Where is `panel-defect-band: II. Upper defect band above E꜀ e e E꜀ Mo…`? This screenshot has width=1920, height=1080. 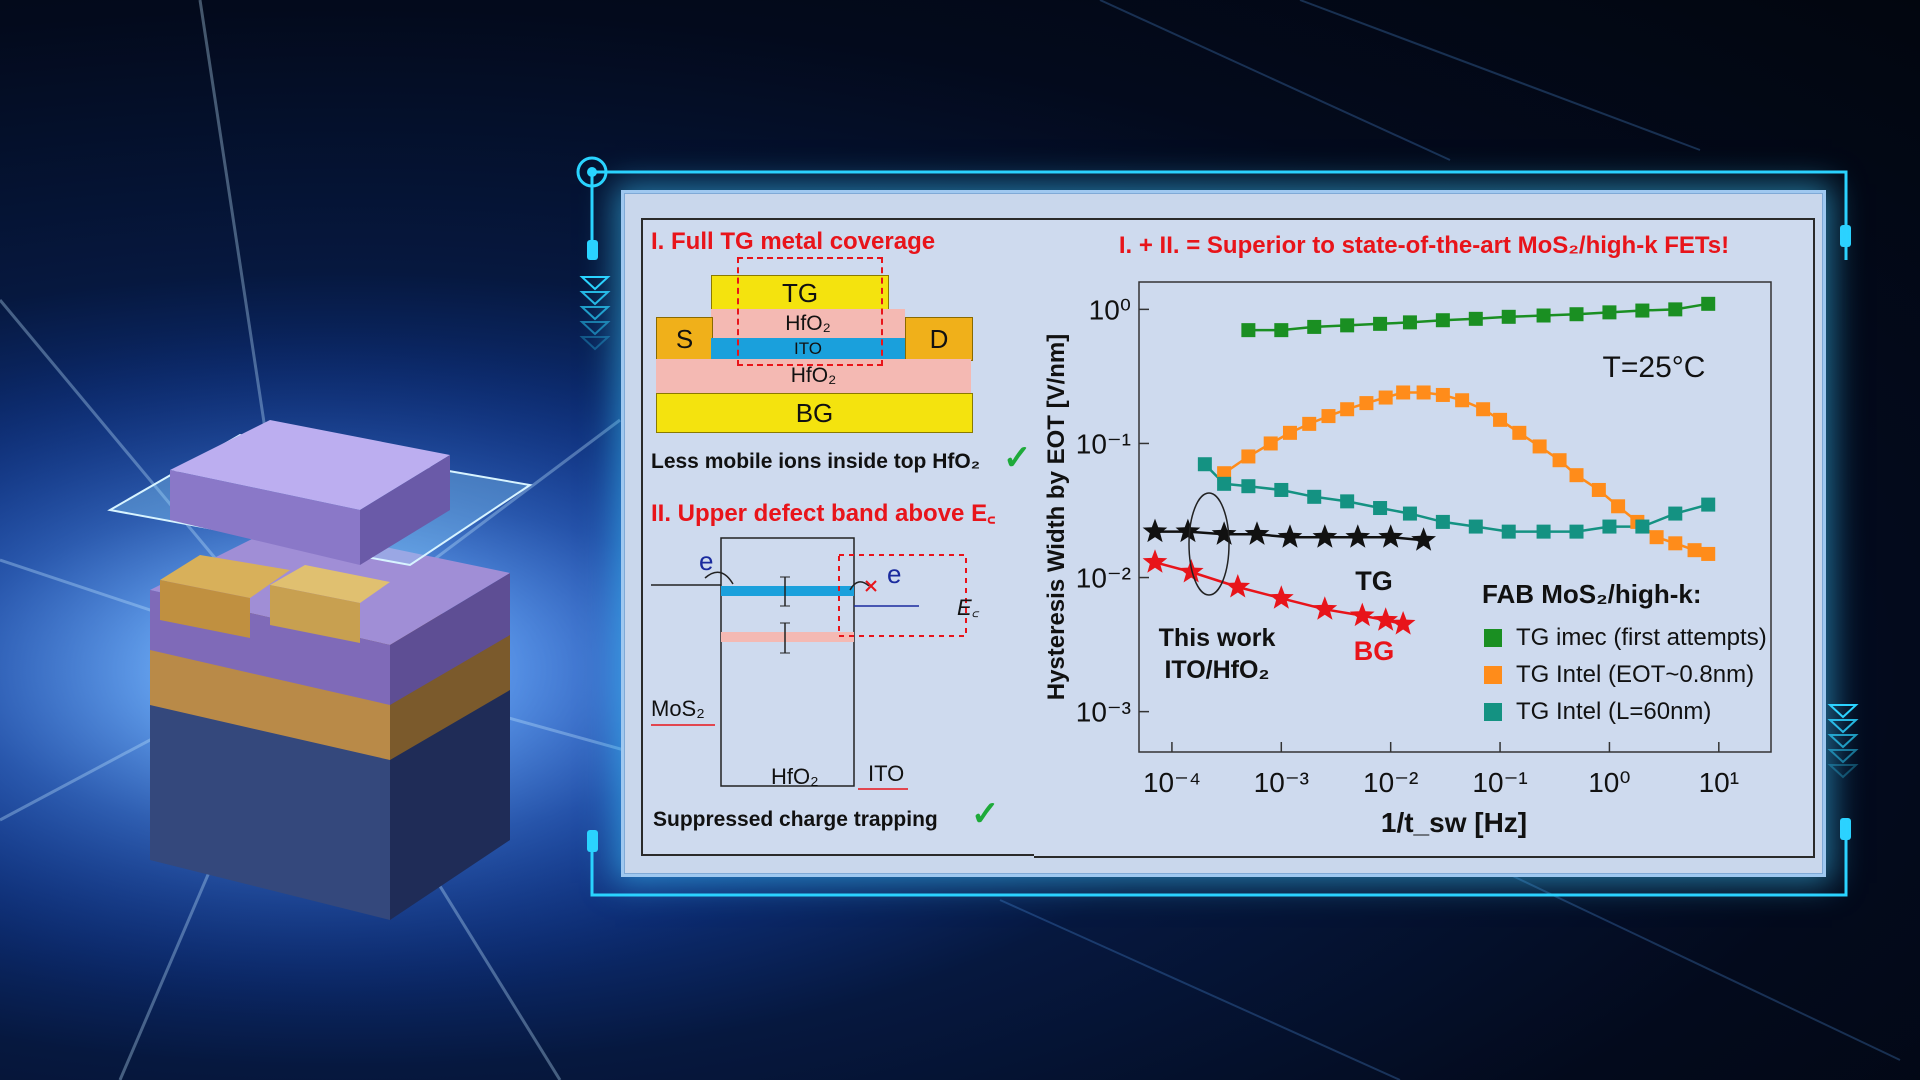
panel-defect-band: II. Upper defect band above E꜀ e e E꜀ Mo… is located at coordinates (839, 671).